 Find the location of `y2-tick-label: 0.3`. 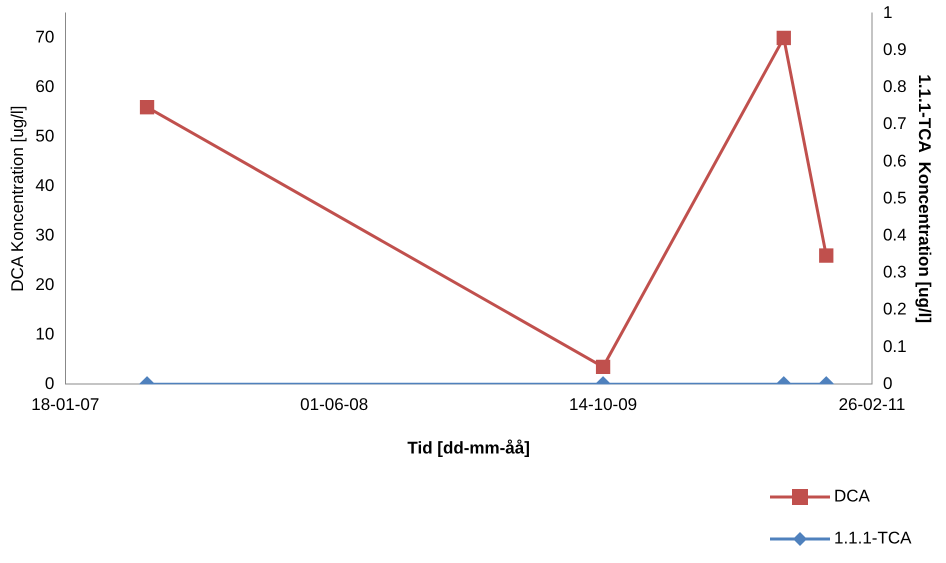

y2-tick-label: 0.3 is located at coordinates (894, 272).